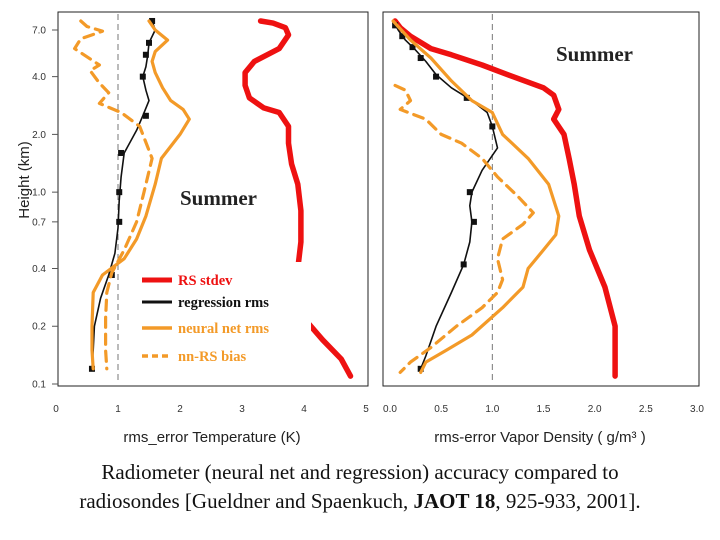 The height and width of the screenshot is (540, 720). Describe the element at coordinates (595, 409) in the screenshot. I see `right-x-tick-label: 2.0` at that location.